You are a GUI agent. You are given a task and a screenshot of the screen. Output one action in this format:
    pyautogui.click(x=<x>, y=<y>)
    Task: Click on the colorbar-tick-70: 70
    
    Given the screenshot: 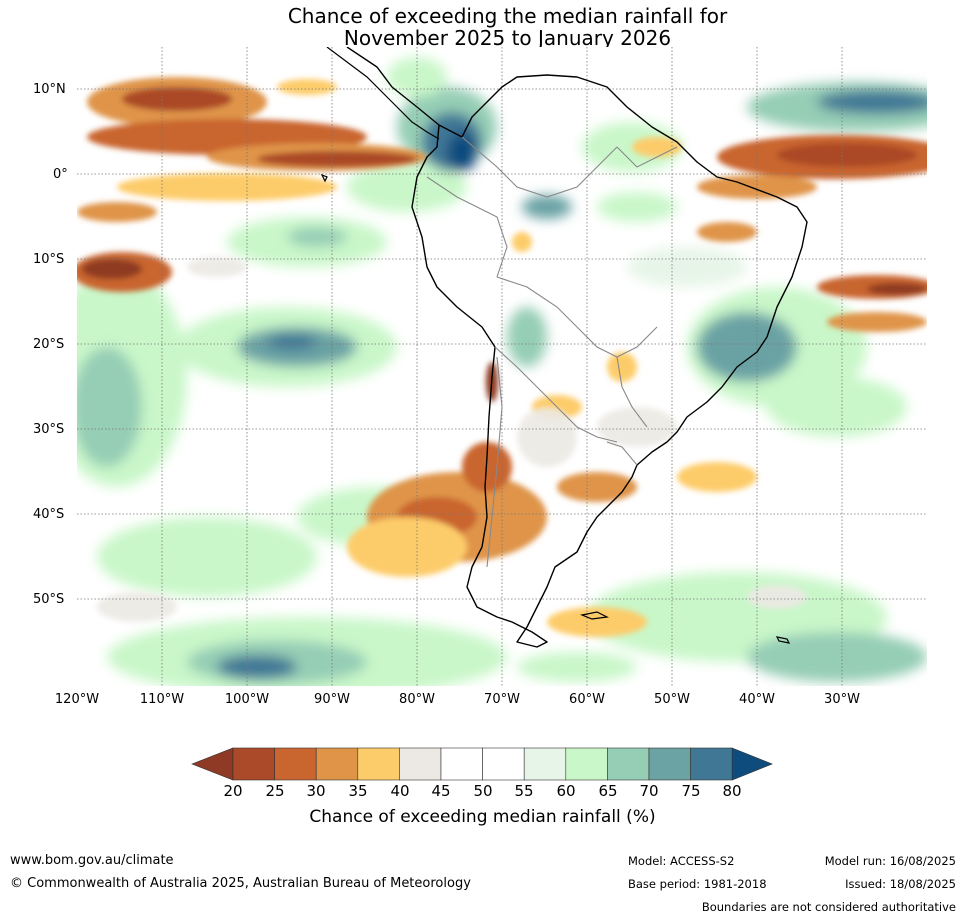 What is the action you would take?
    pyautogui.click(x=649, y=791)
    